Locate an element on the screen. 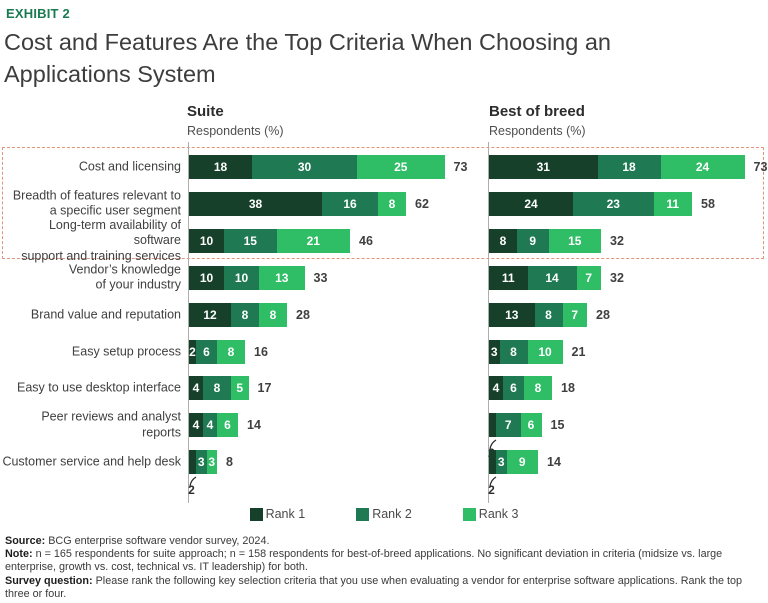 This screenshot has height=603, width=768. stacked-bar: 8 9 15 is located at coordinates (545, 240).